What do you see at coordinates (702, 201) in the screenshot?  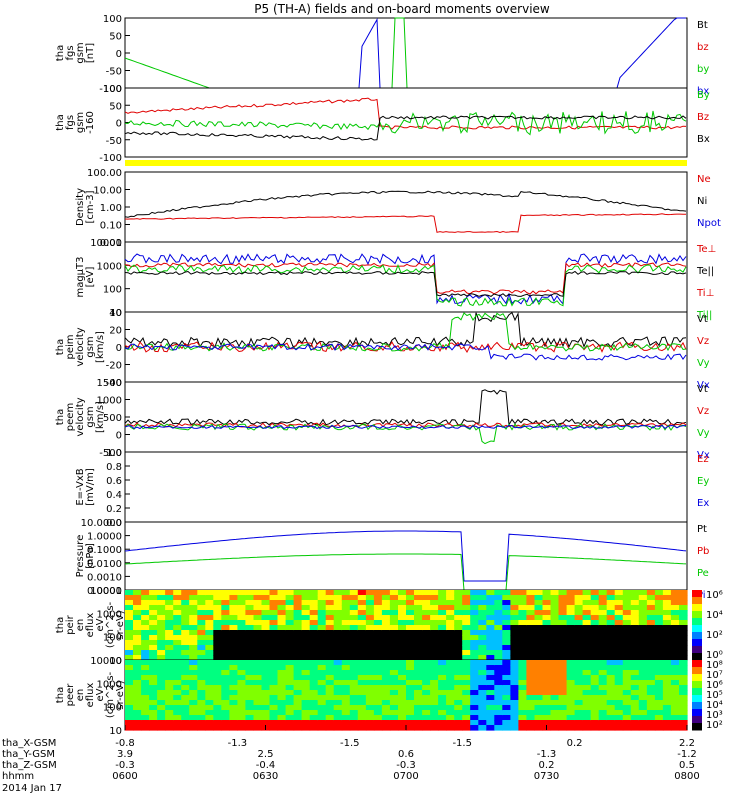 I see `legend-entry: Ni` at bounding box center [702, 201].